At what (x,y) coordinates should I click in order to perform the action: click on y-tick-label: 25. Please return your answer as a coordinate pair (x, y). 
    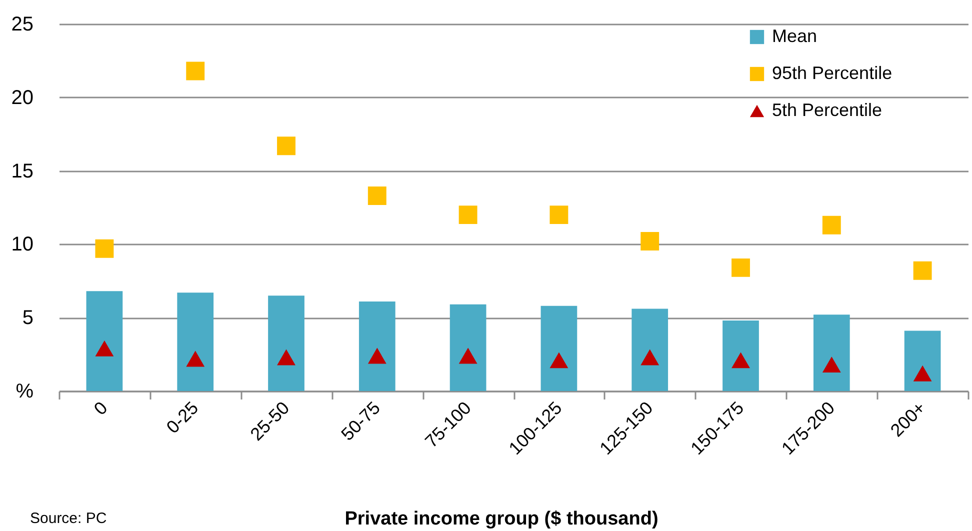
    Looking at the image, I should click on (22, 25).